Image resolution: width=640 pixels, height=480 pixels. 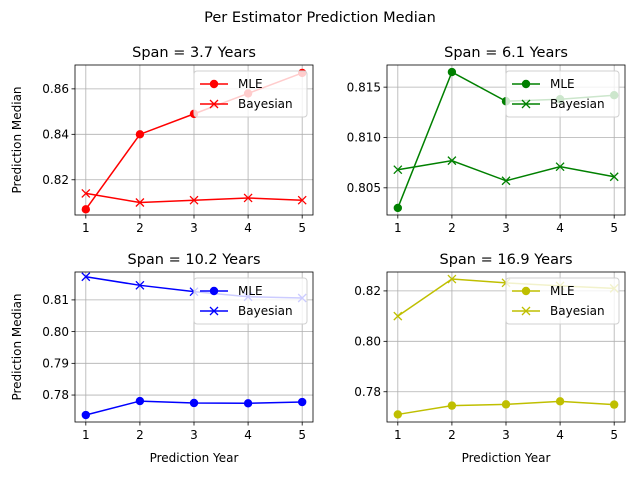 What do you see at coordinates (506, 53) in the screenshot?
I see `subplot-title: Span = 6.1 Years` at bounding box center [506, 53].